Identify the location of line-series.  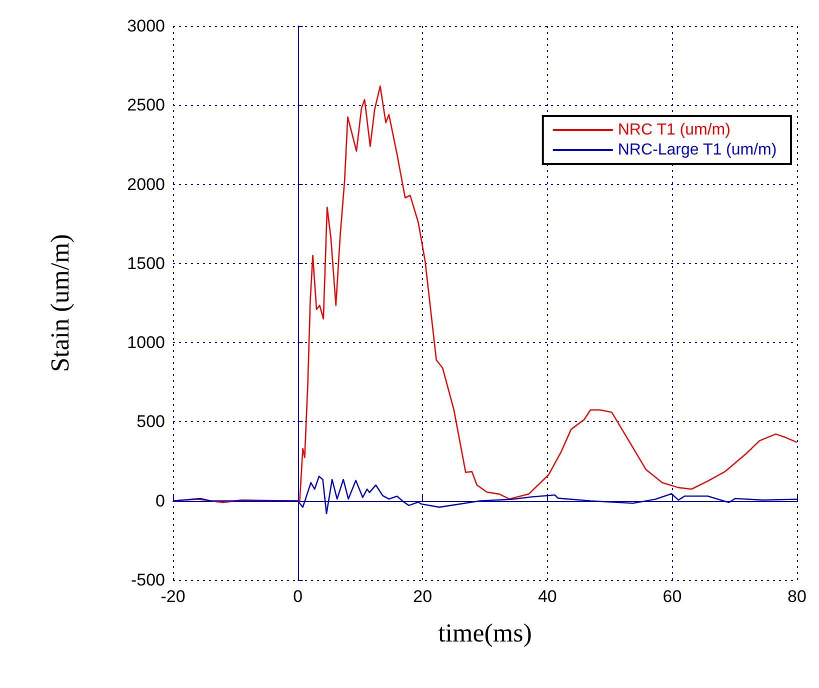
(485, 495).